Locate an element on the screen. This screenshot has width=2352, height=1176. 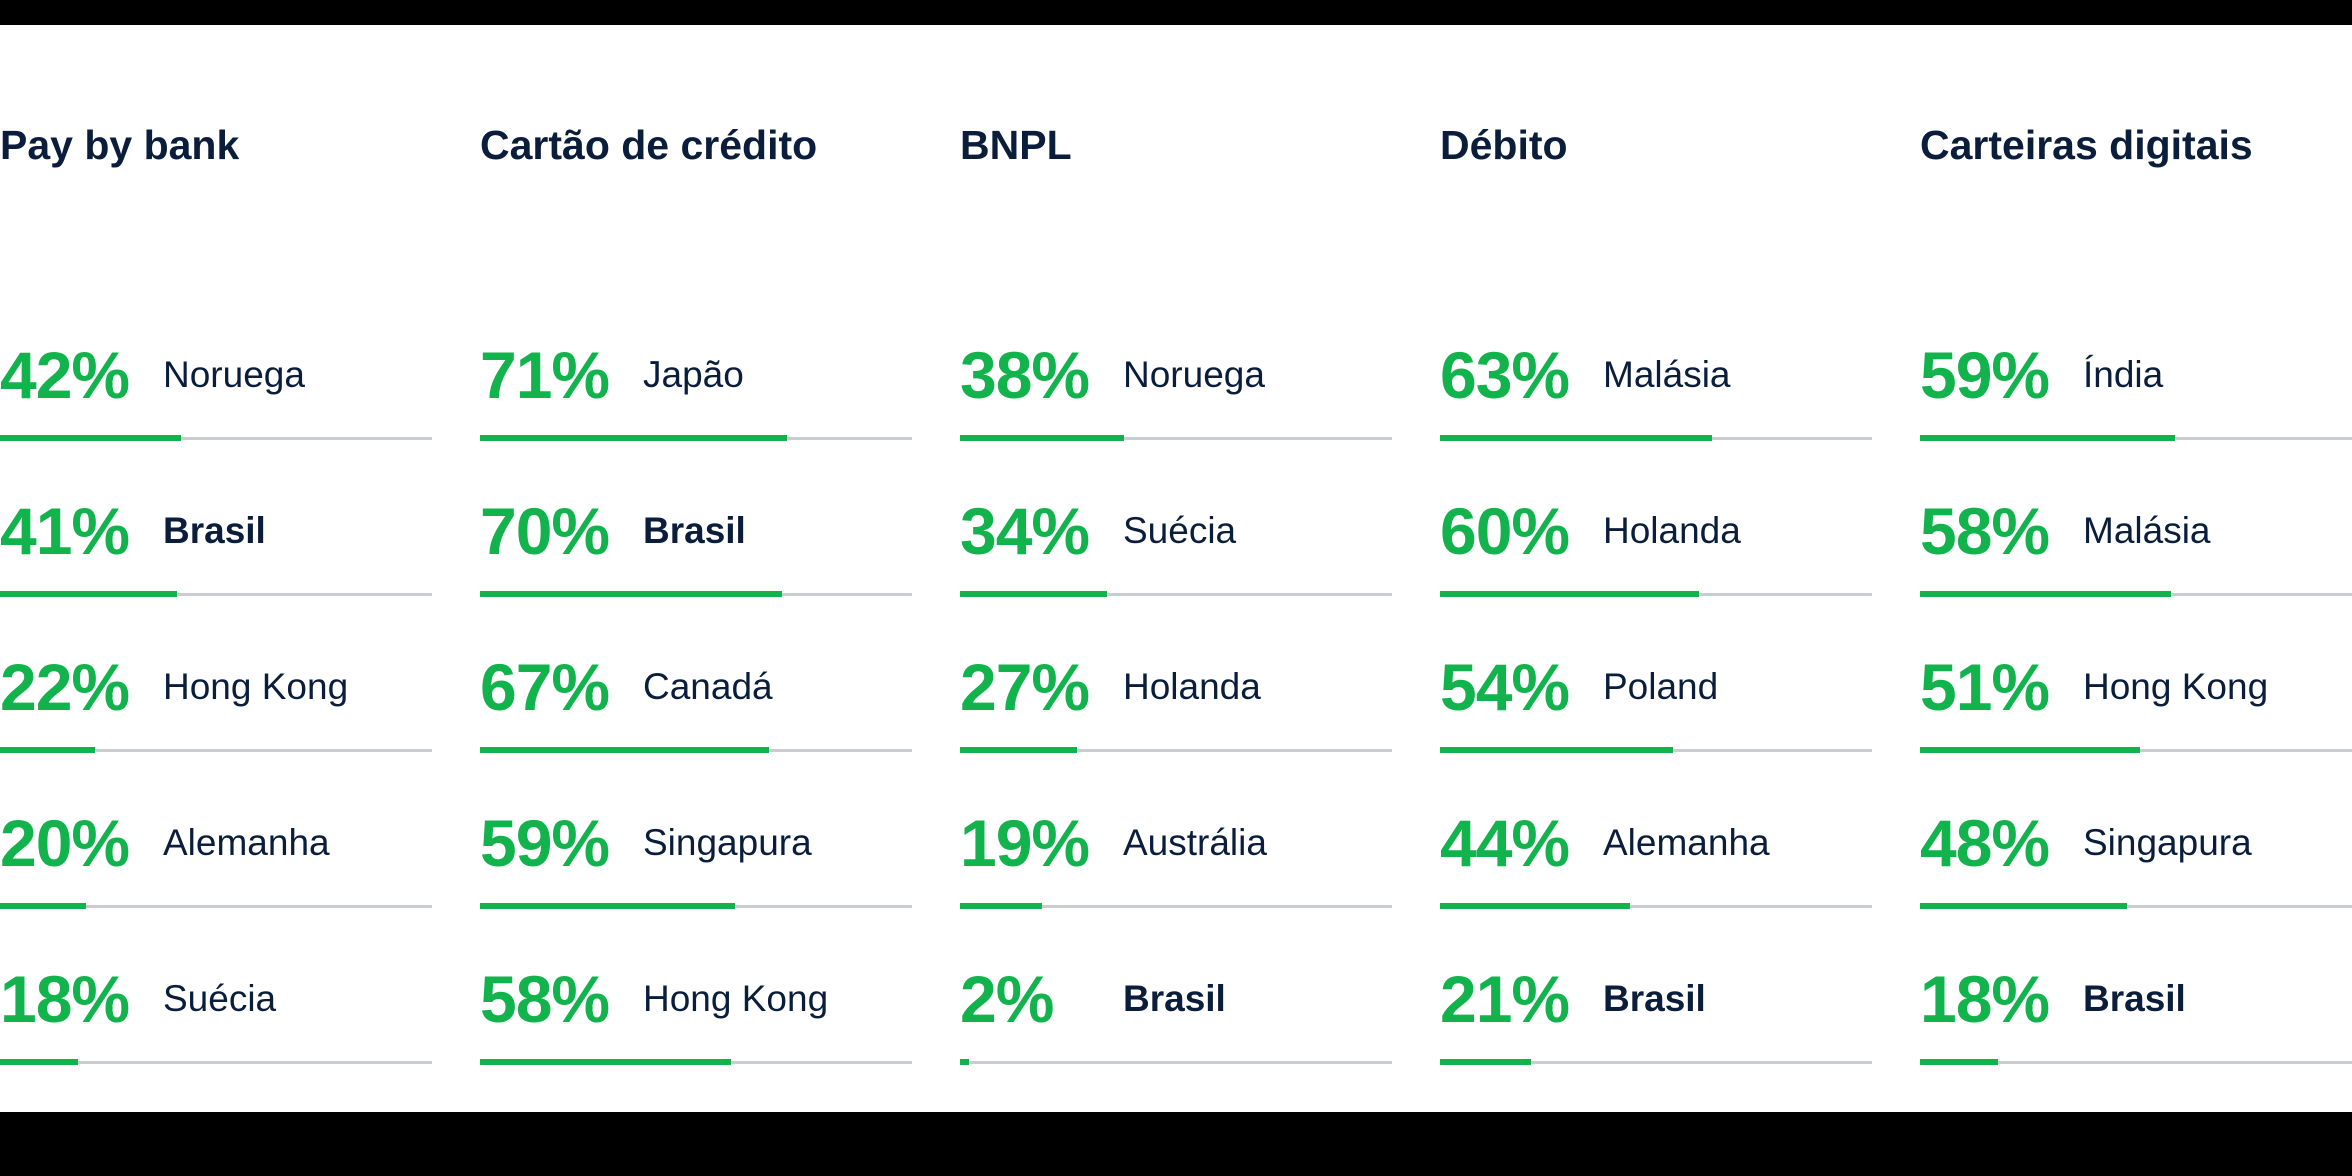
stat-row: 38% Noruega is located at coordinates (1176, 395).